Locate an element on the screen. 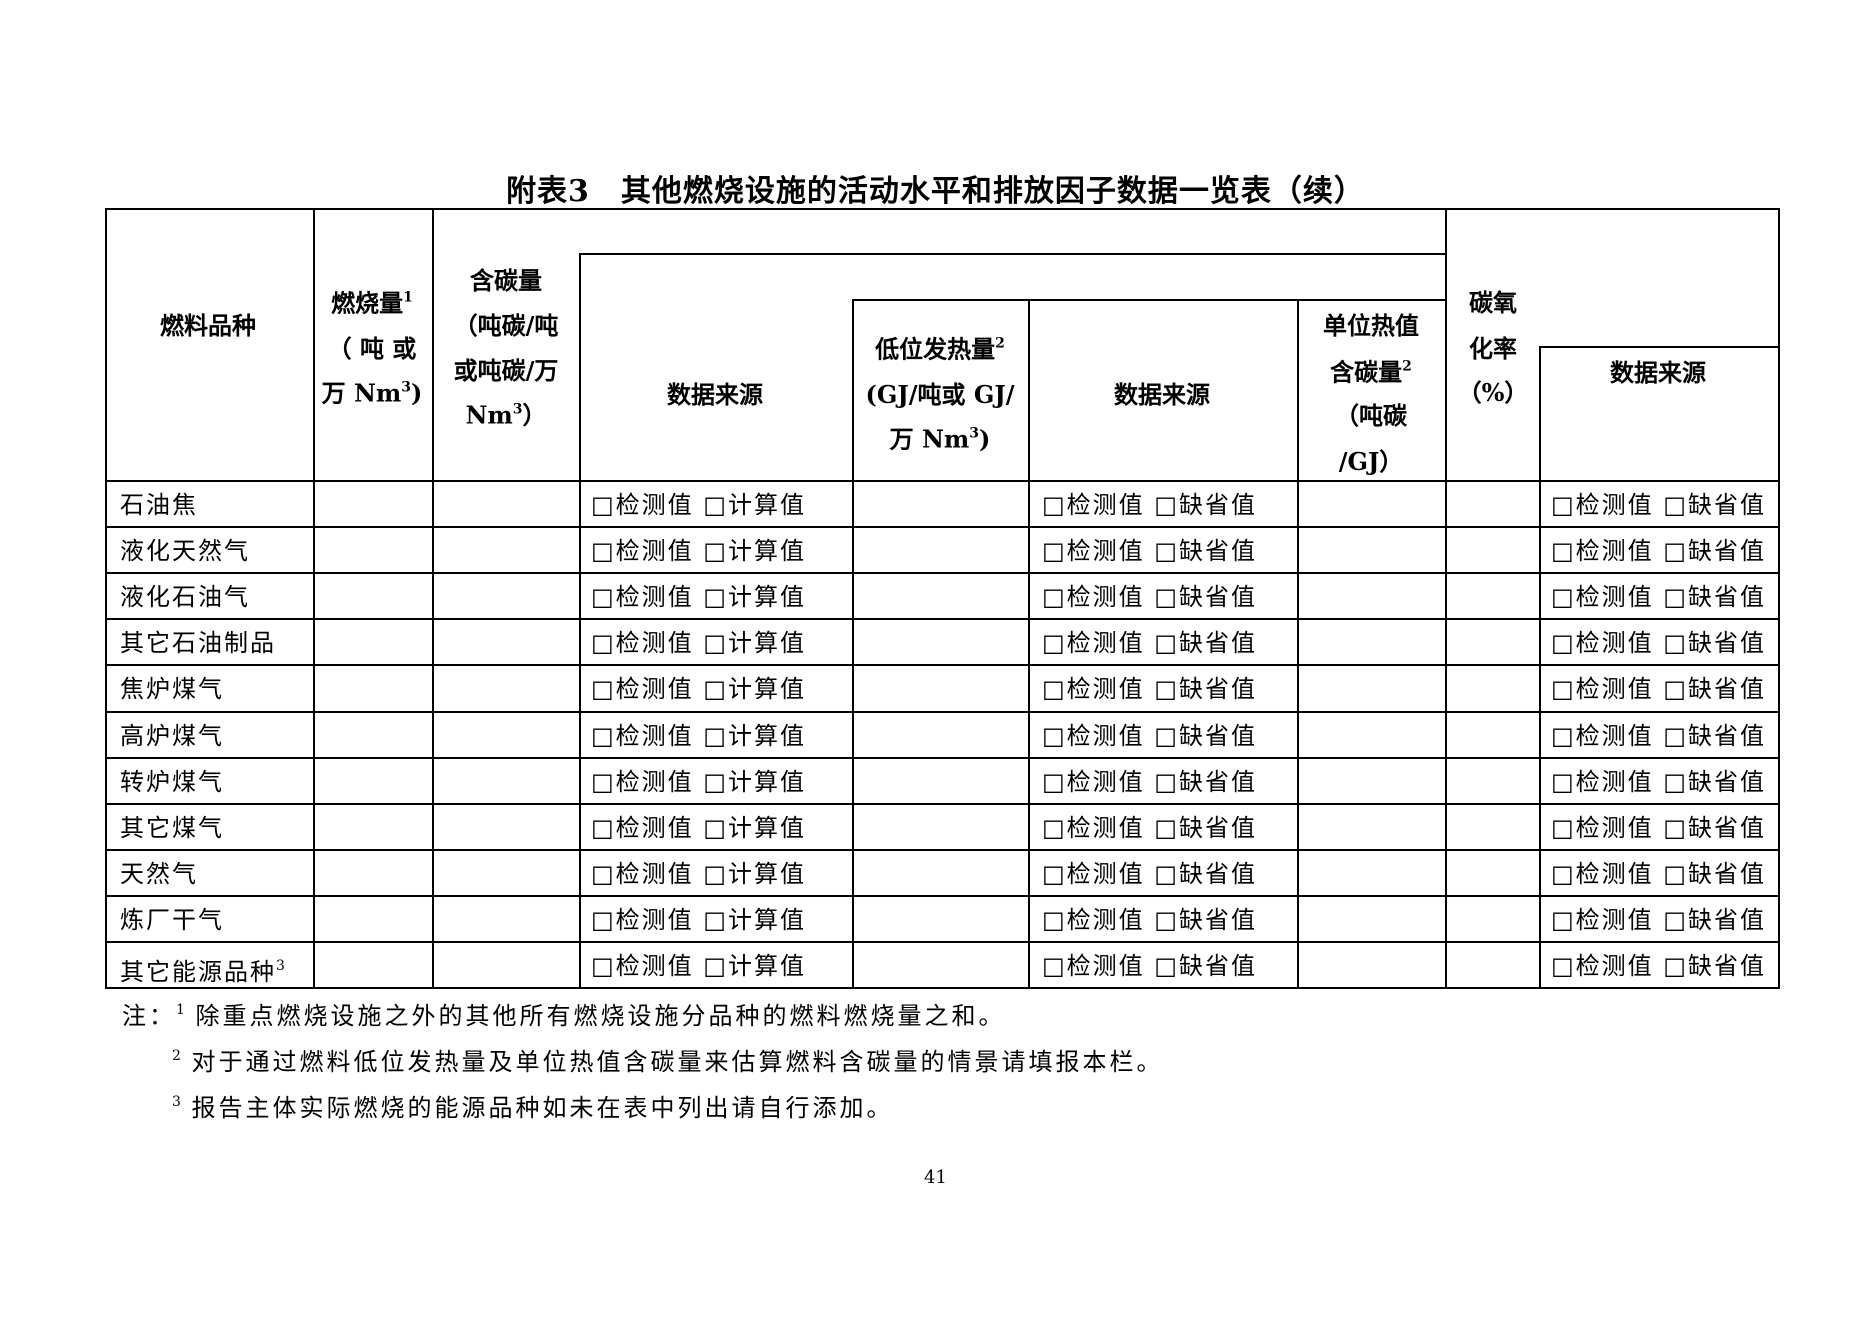 The image size is (1871, 1323). header-consumption: （ 吨 或 is located at coordinates (372, 348).